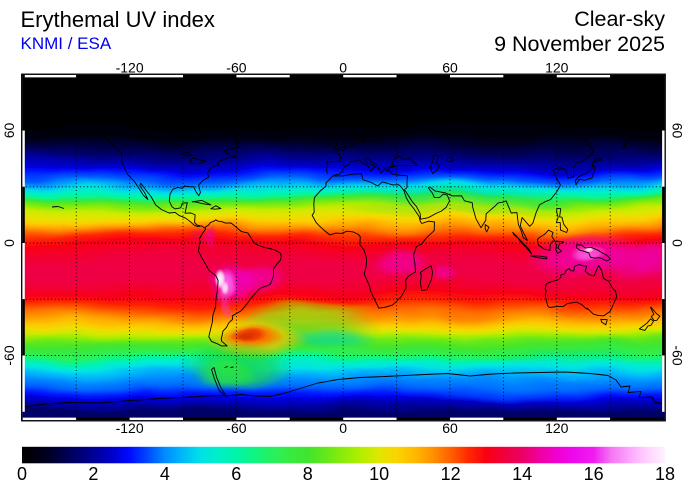 The height and width of the screenshot is (490, 688). Describe the element at coordinates (619, 19) in the screenshot. I see `svg-text: Clear-sky` at that location.